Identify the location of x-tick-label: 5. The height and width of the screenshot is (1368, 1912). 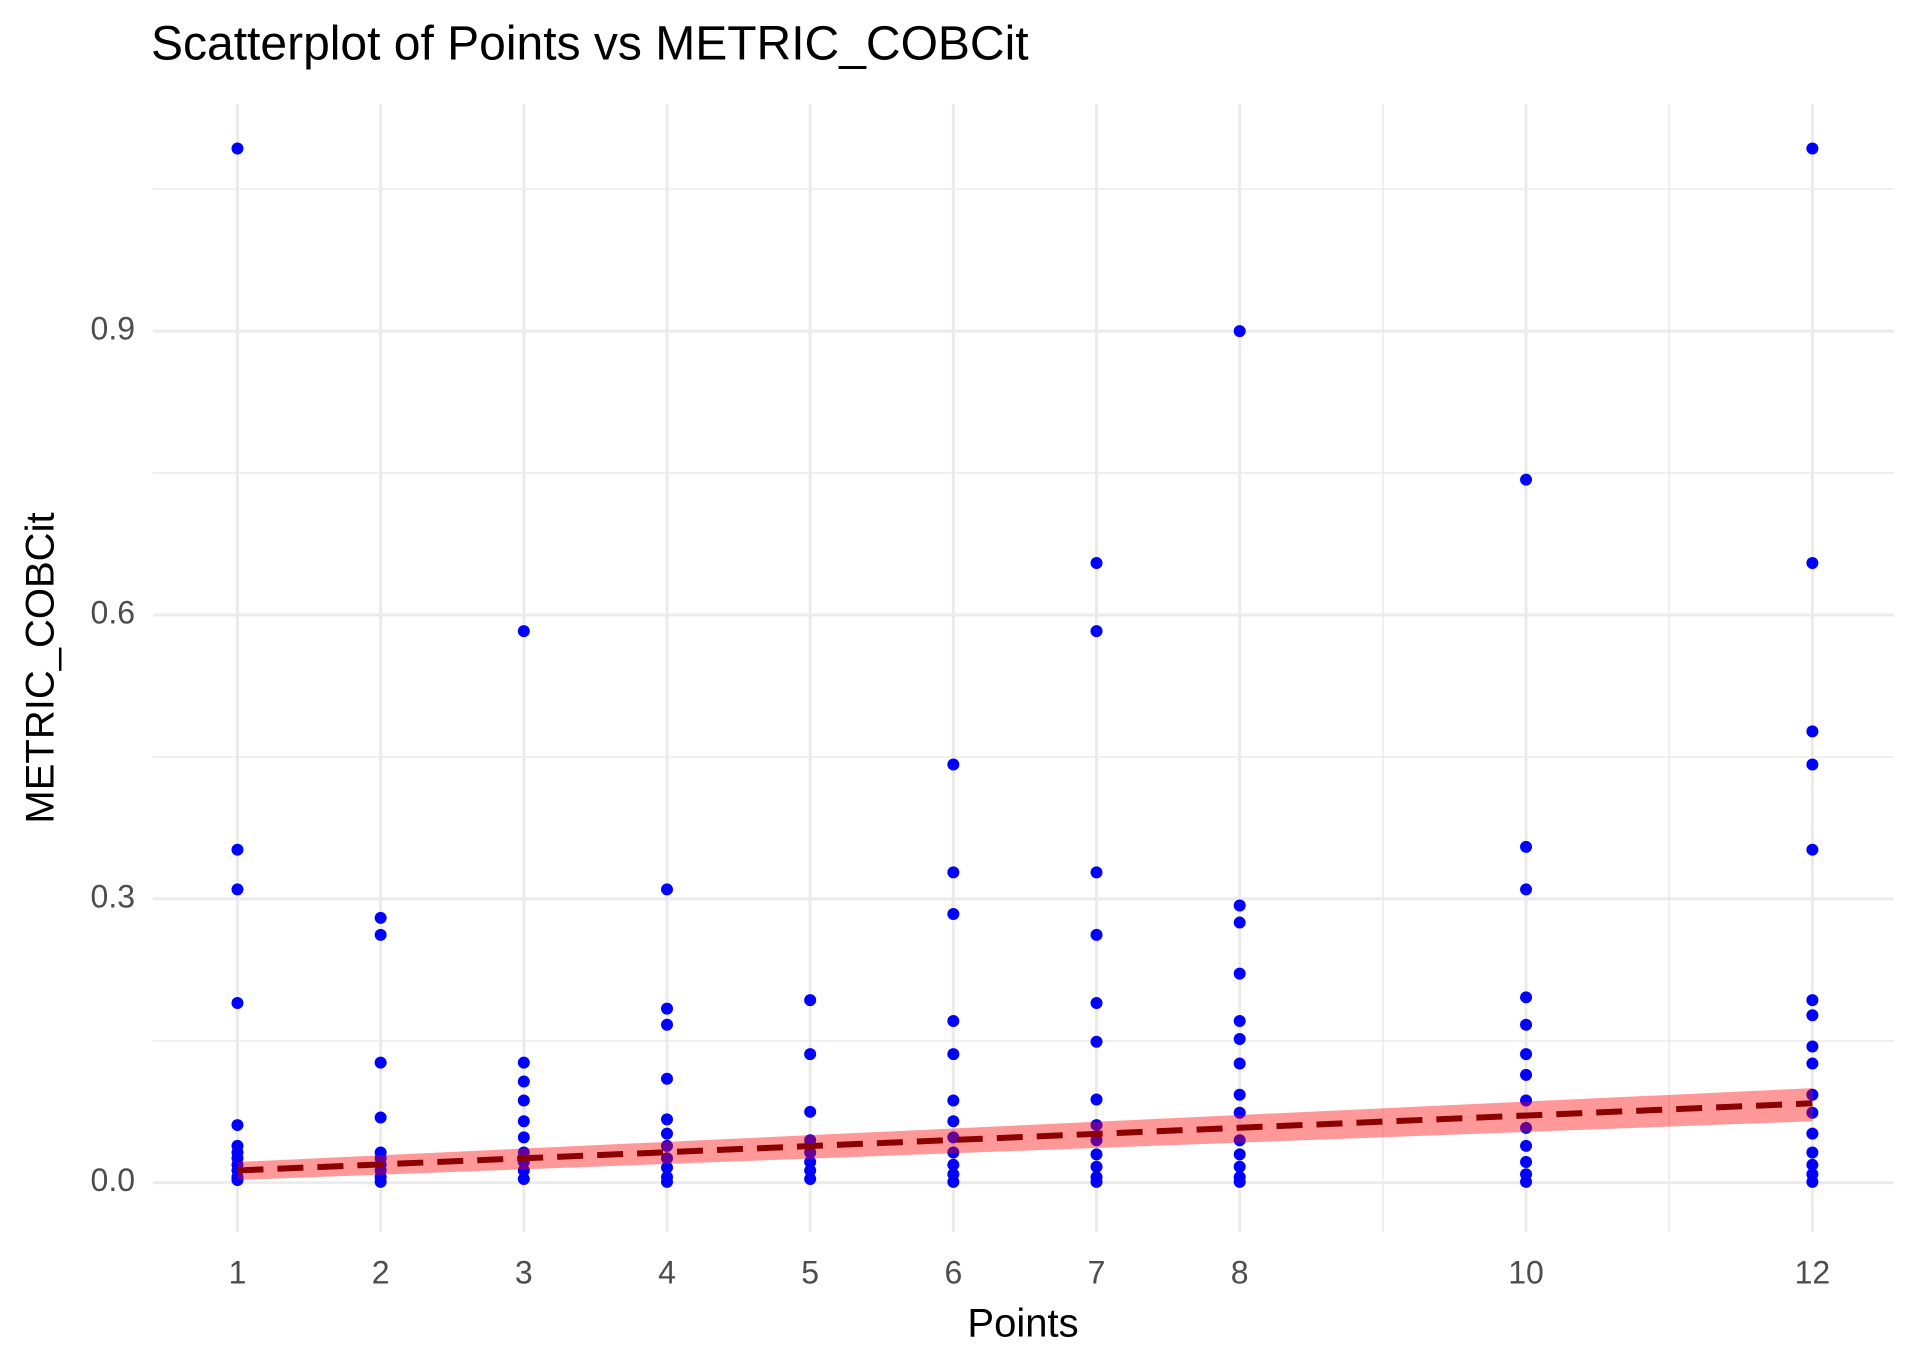
(810, 1272).